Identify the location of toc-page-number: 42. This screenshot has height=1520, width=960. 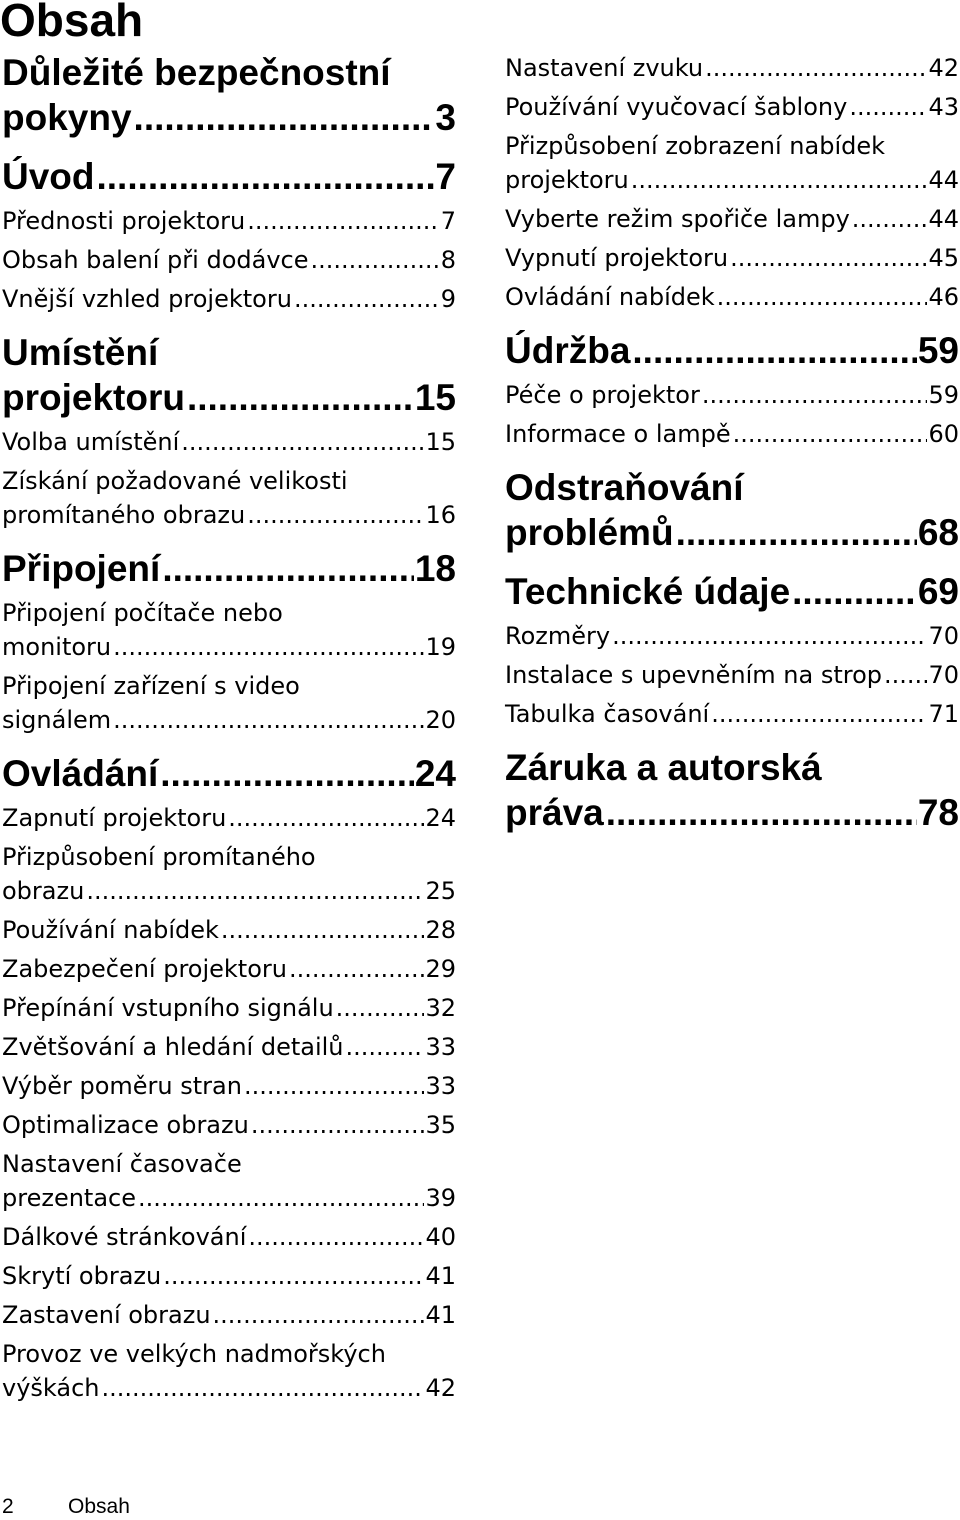
(943, 68).